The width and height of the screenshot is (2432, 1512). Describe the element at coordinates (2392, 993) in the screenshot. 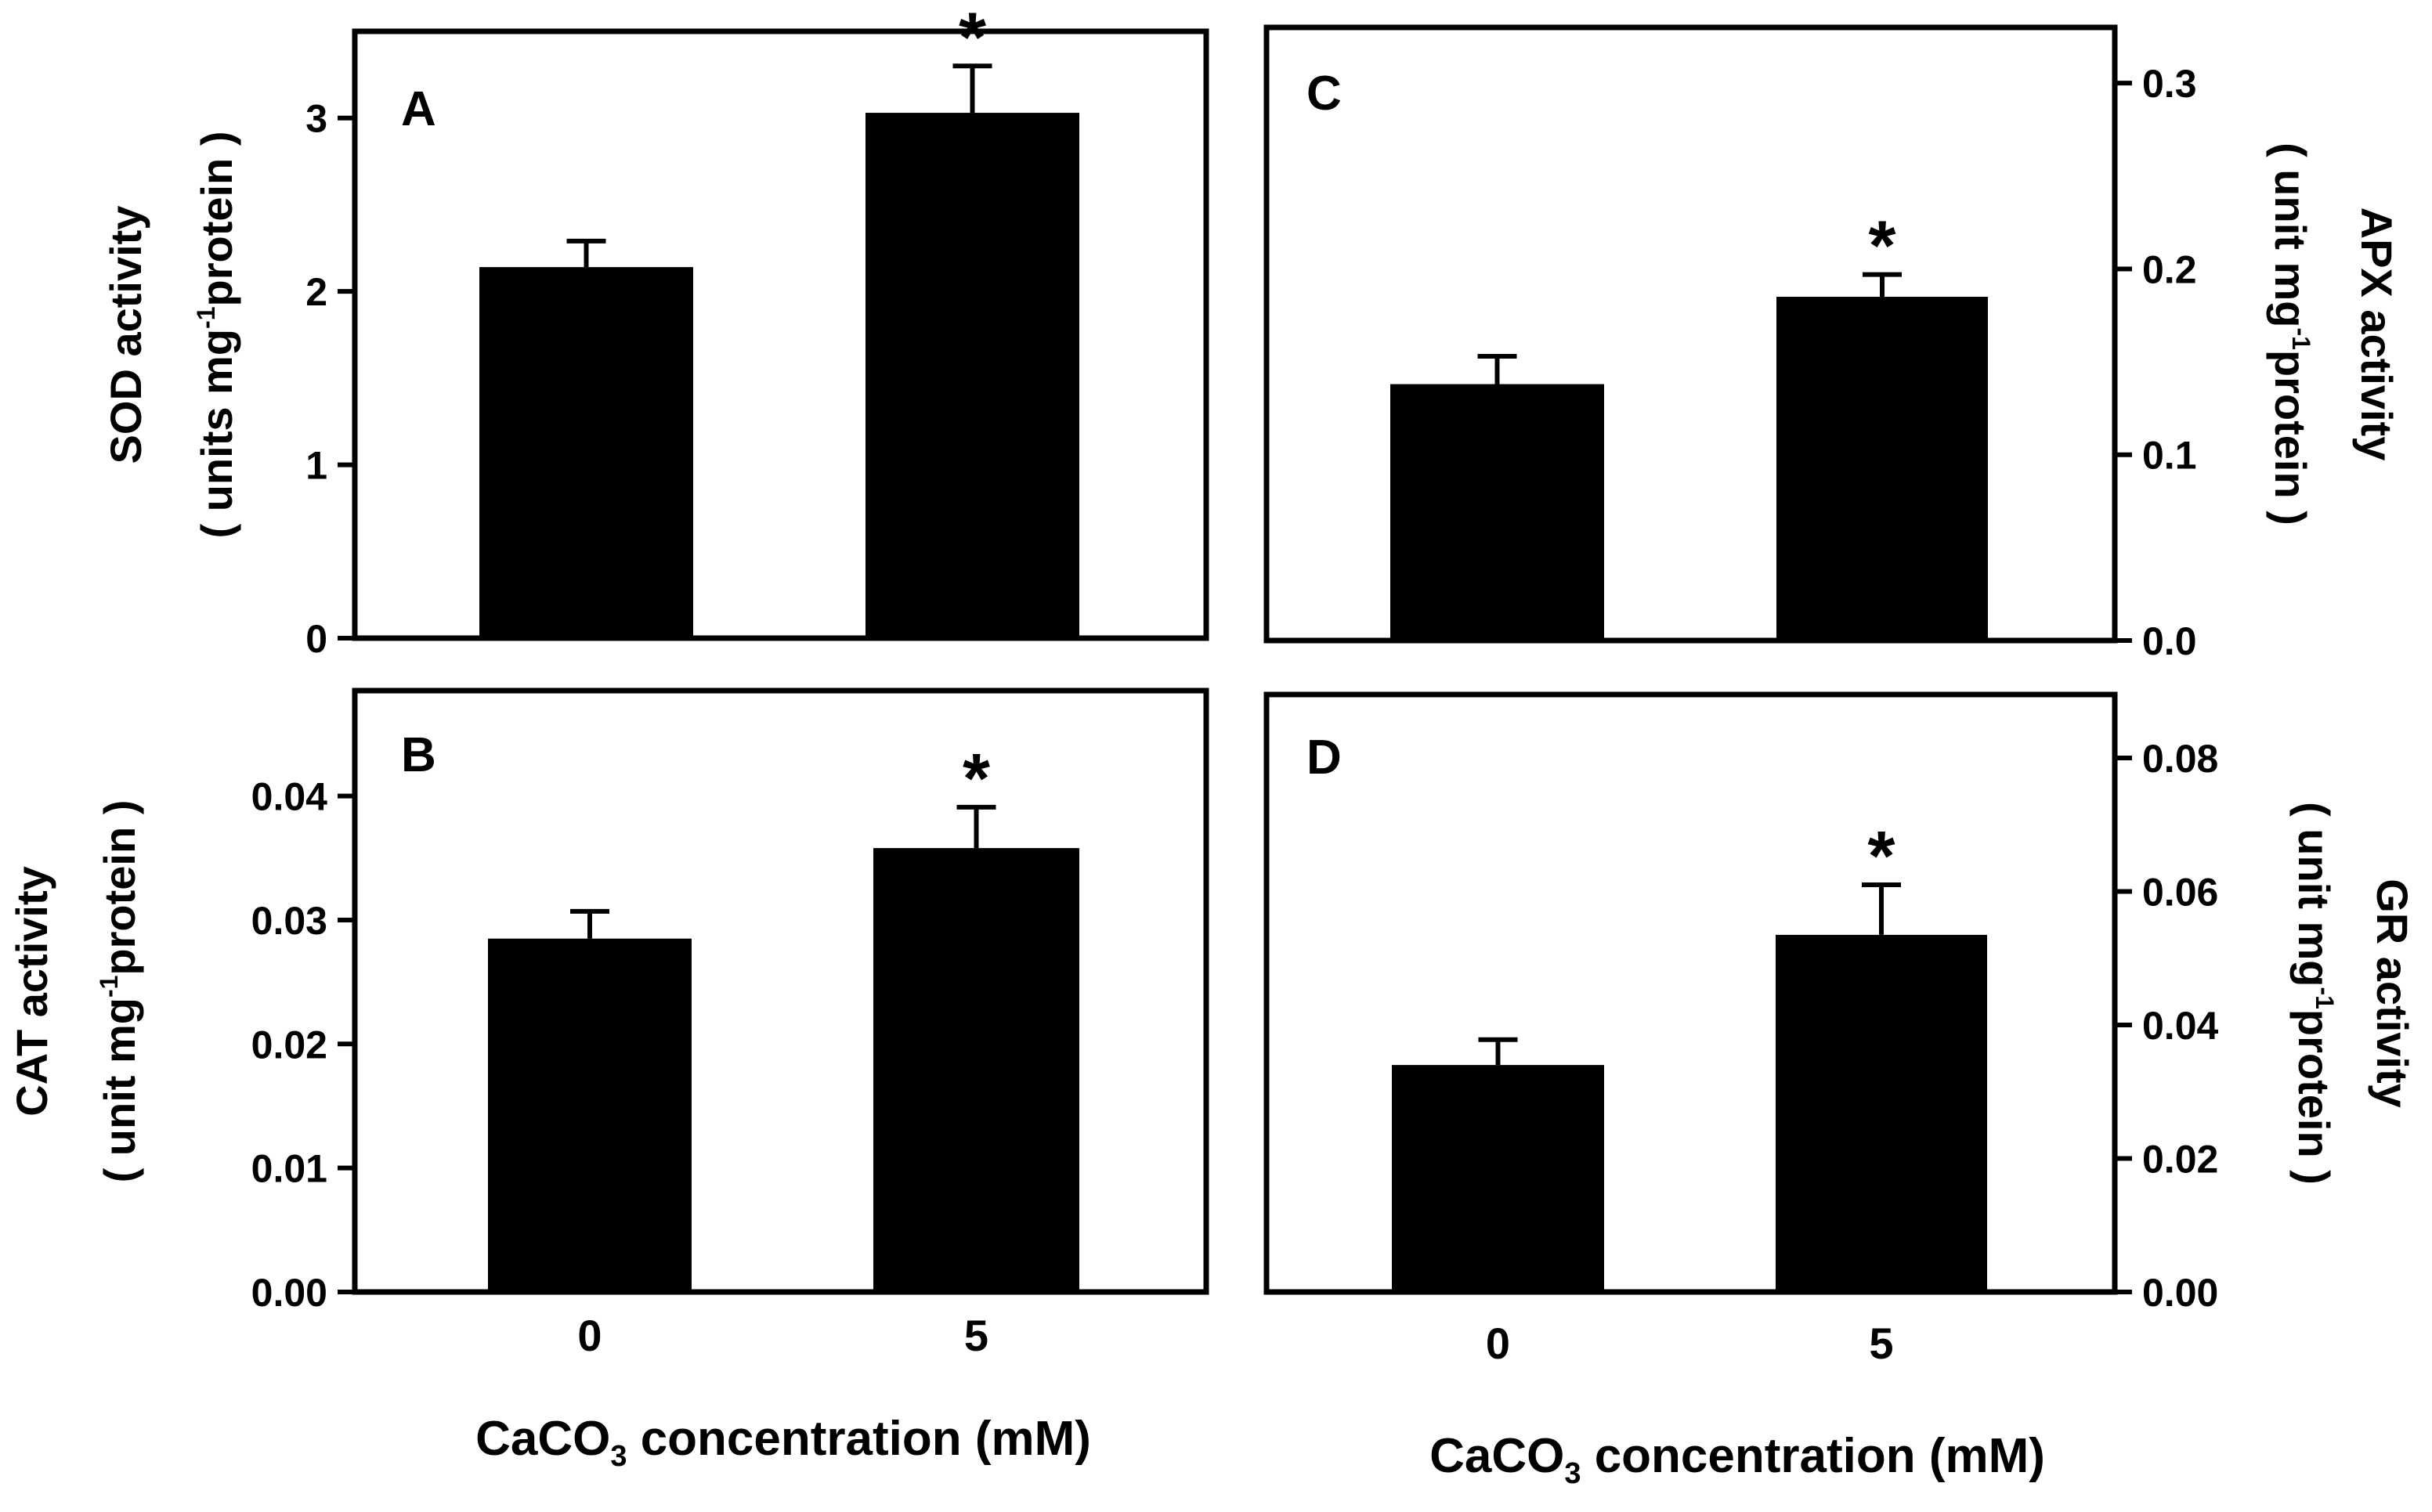

I see `panel-d-ylabel: GR activity` at that location.